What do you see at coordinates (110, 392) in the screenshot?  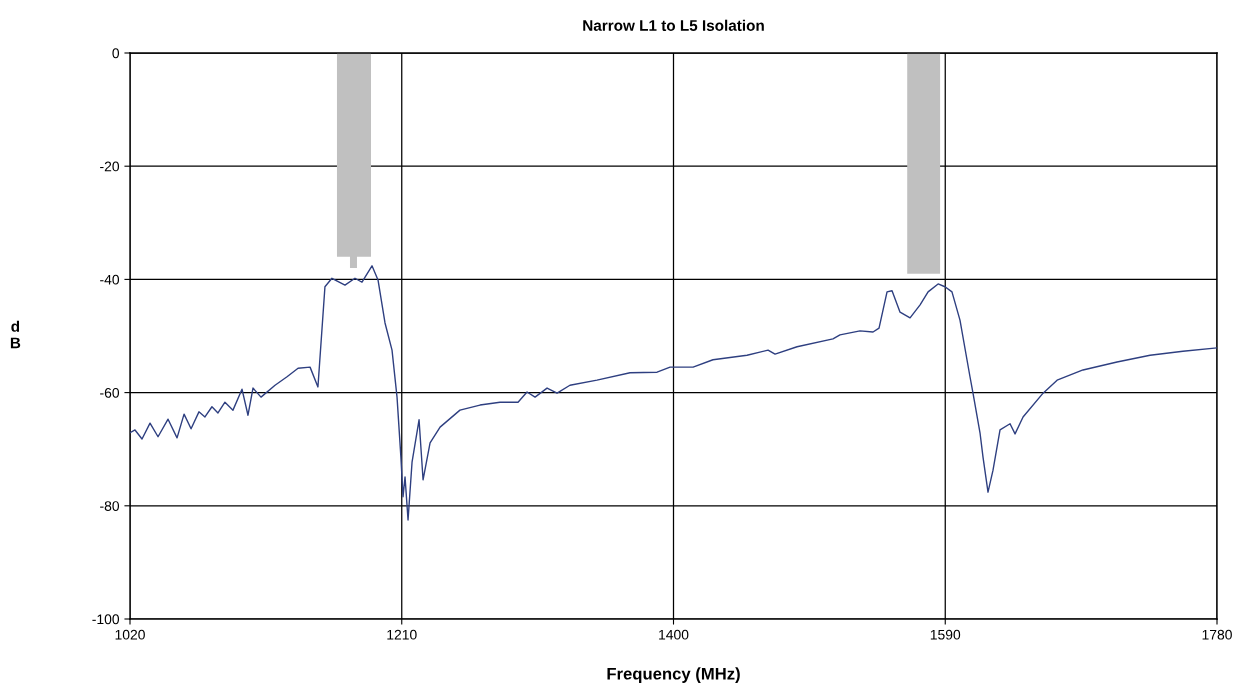 I see `y-tick-label: -60` at bounding box center [110, 392].